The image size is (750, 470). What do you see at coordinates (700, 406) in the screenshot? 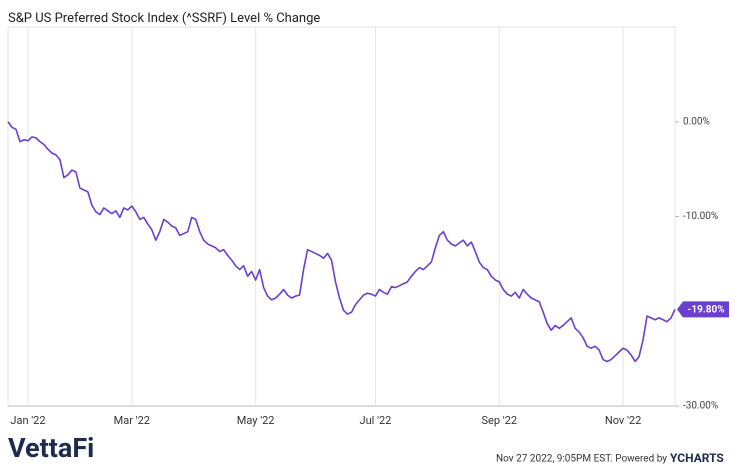
I see `y-tick-label: -30.00%` at bounding box center [700, 406].